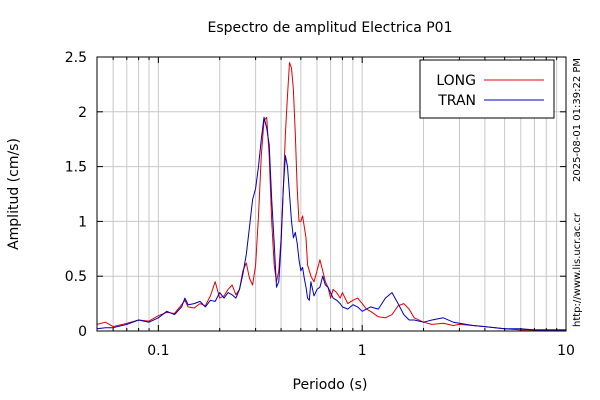 The height and width of the screenshot is (400, 600). Describe the element at coordinates (158, 351) in the screenshot. I see `x-tick-label: 0.1` at that location.